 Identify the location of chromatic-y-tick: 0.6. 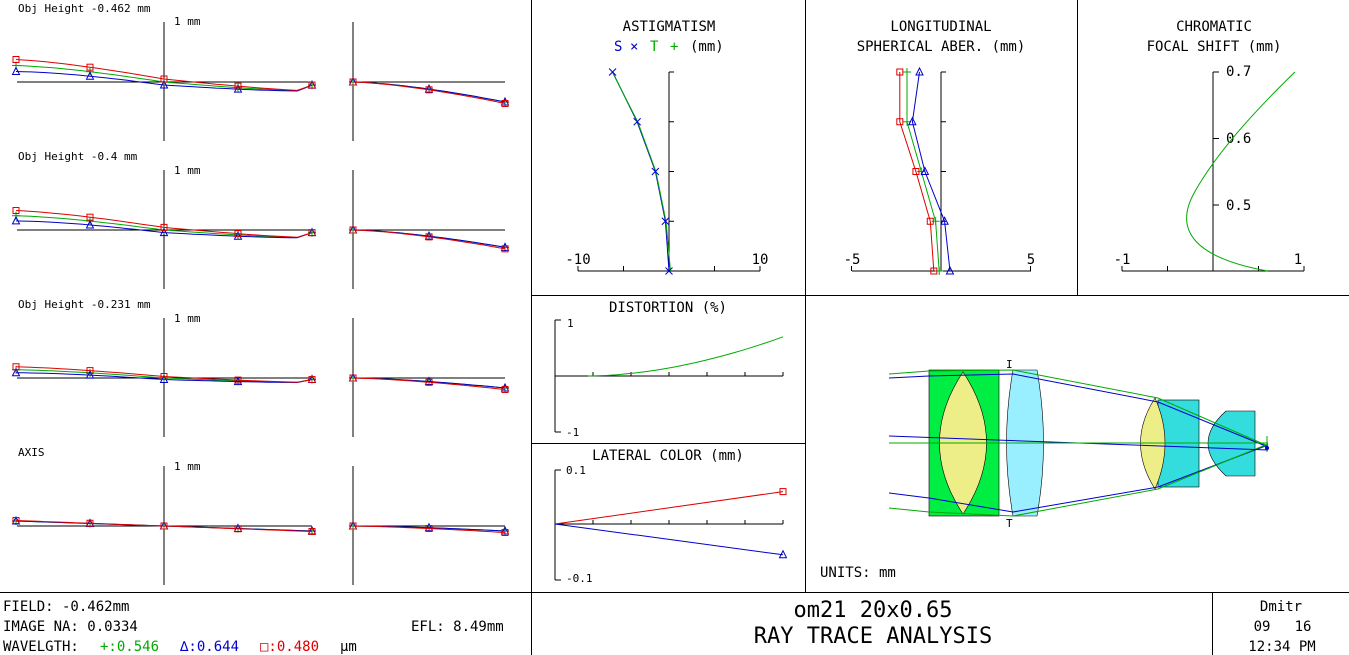
(1238, 139).